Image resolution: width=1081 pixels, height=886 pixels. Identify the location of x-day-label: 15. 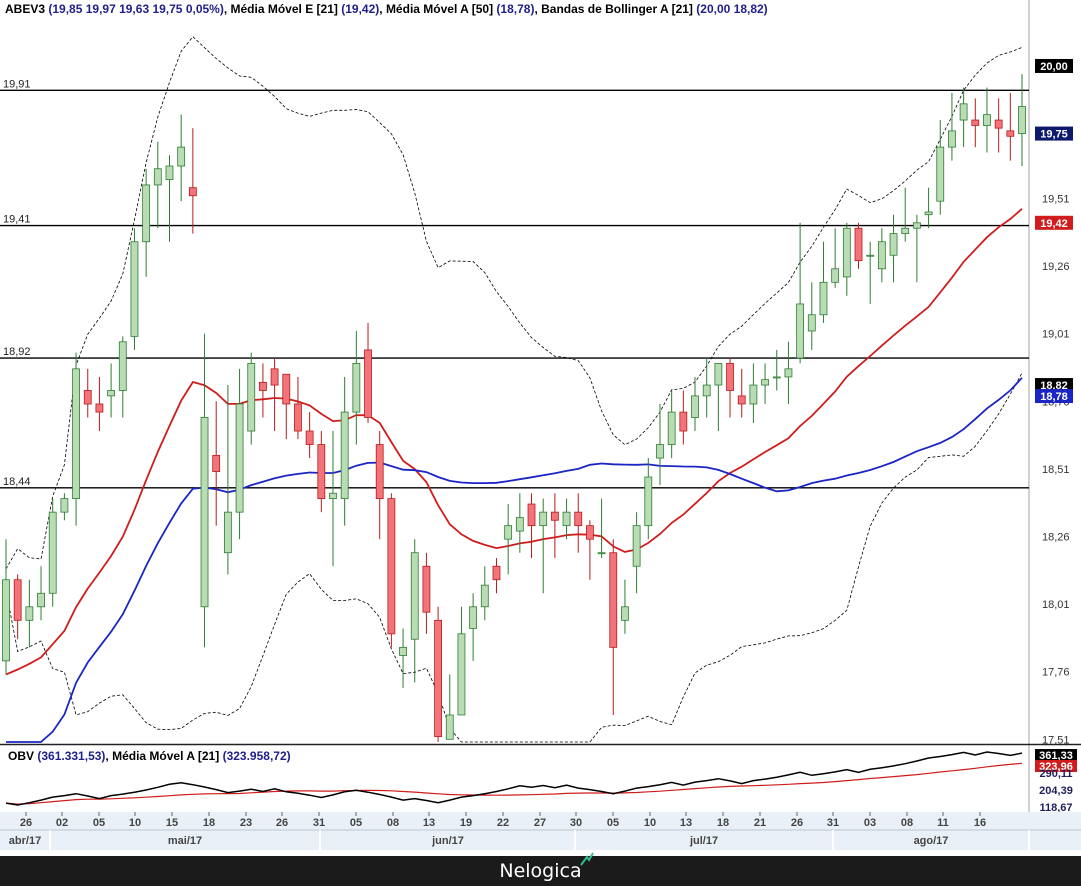
(172, 823).